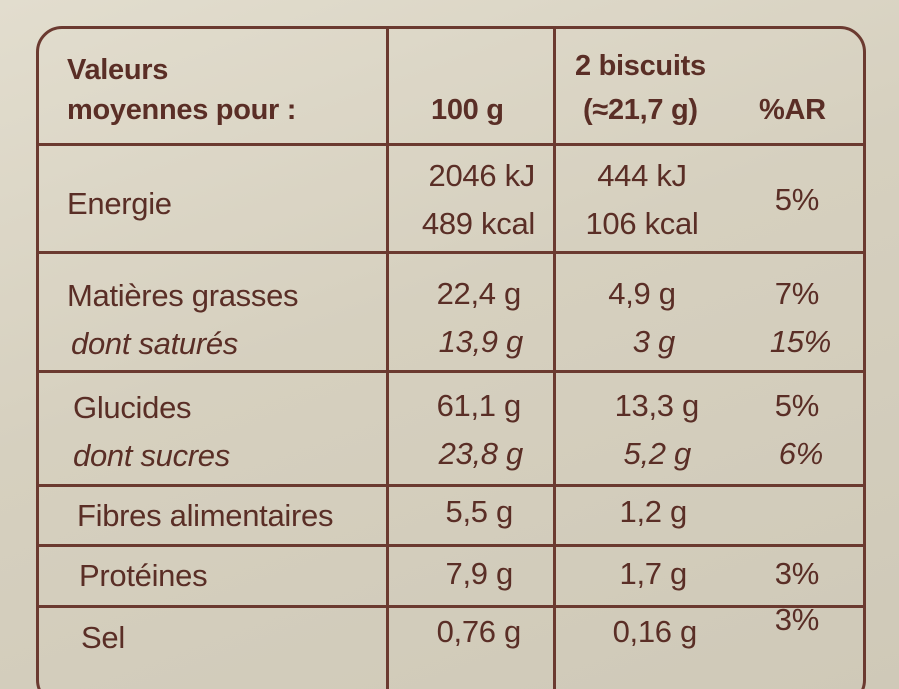  I want to click on row-matieres-ar: 7%, so click(797, 293).